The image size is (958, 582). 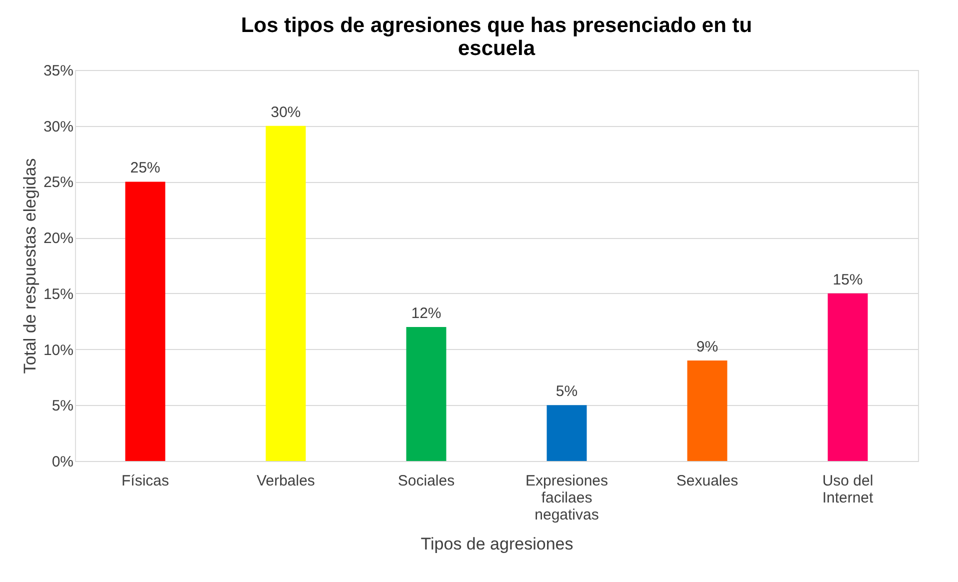 What do you see at coordinates (496, 37) in the screenshot?
I see `chart-title: Los tipos de agresiones que has presenciado en tu escuela` at bounding box center [496, 37].